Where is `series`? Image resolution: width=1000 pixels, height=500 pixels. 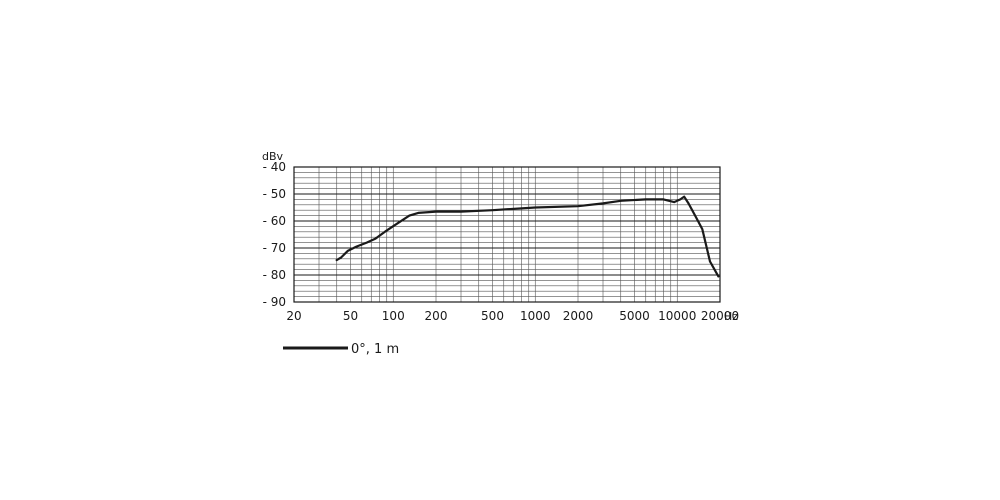
series is located at coordinates (527, 236).